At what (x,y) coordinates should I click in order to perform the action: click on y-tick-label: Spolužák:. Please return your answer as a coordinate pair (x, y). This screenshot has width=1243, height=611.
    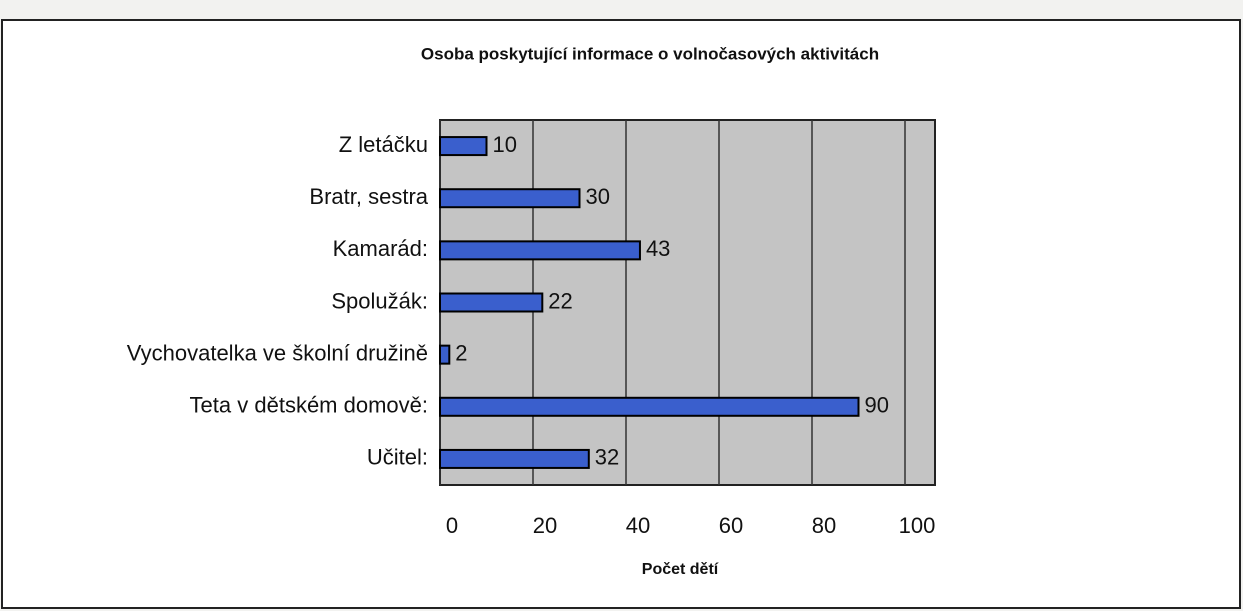
    Looking at the image, I should click on (379, 300).